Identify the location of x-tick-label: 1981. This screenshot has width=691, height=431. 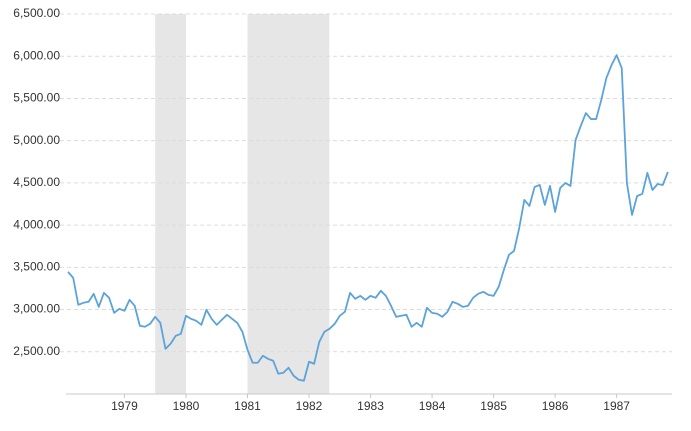
(247, 406).